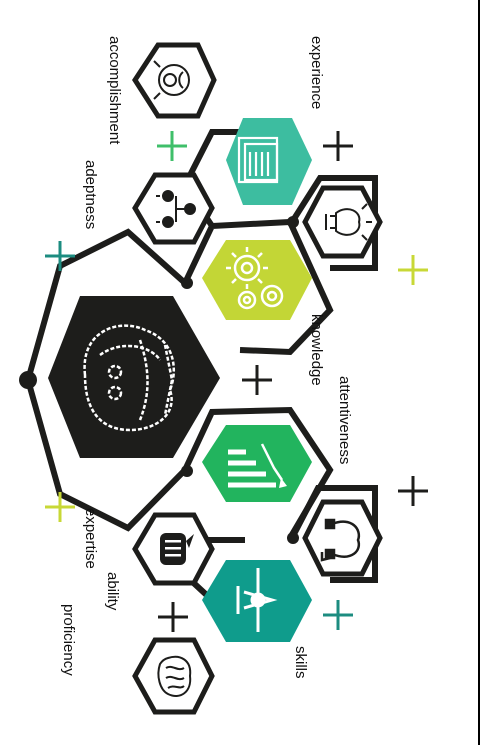 This screenshot has width=485, height=745. What do you see at coordinates (90, 194) in the screenshot?
I see `label-adeptness: adeptness` at bounding box center [90, 194].